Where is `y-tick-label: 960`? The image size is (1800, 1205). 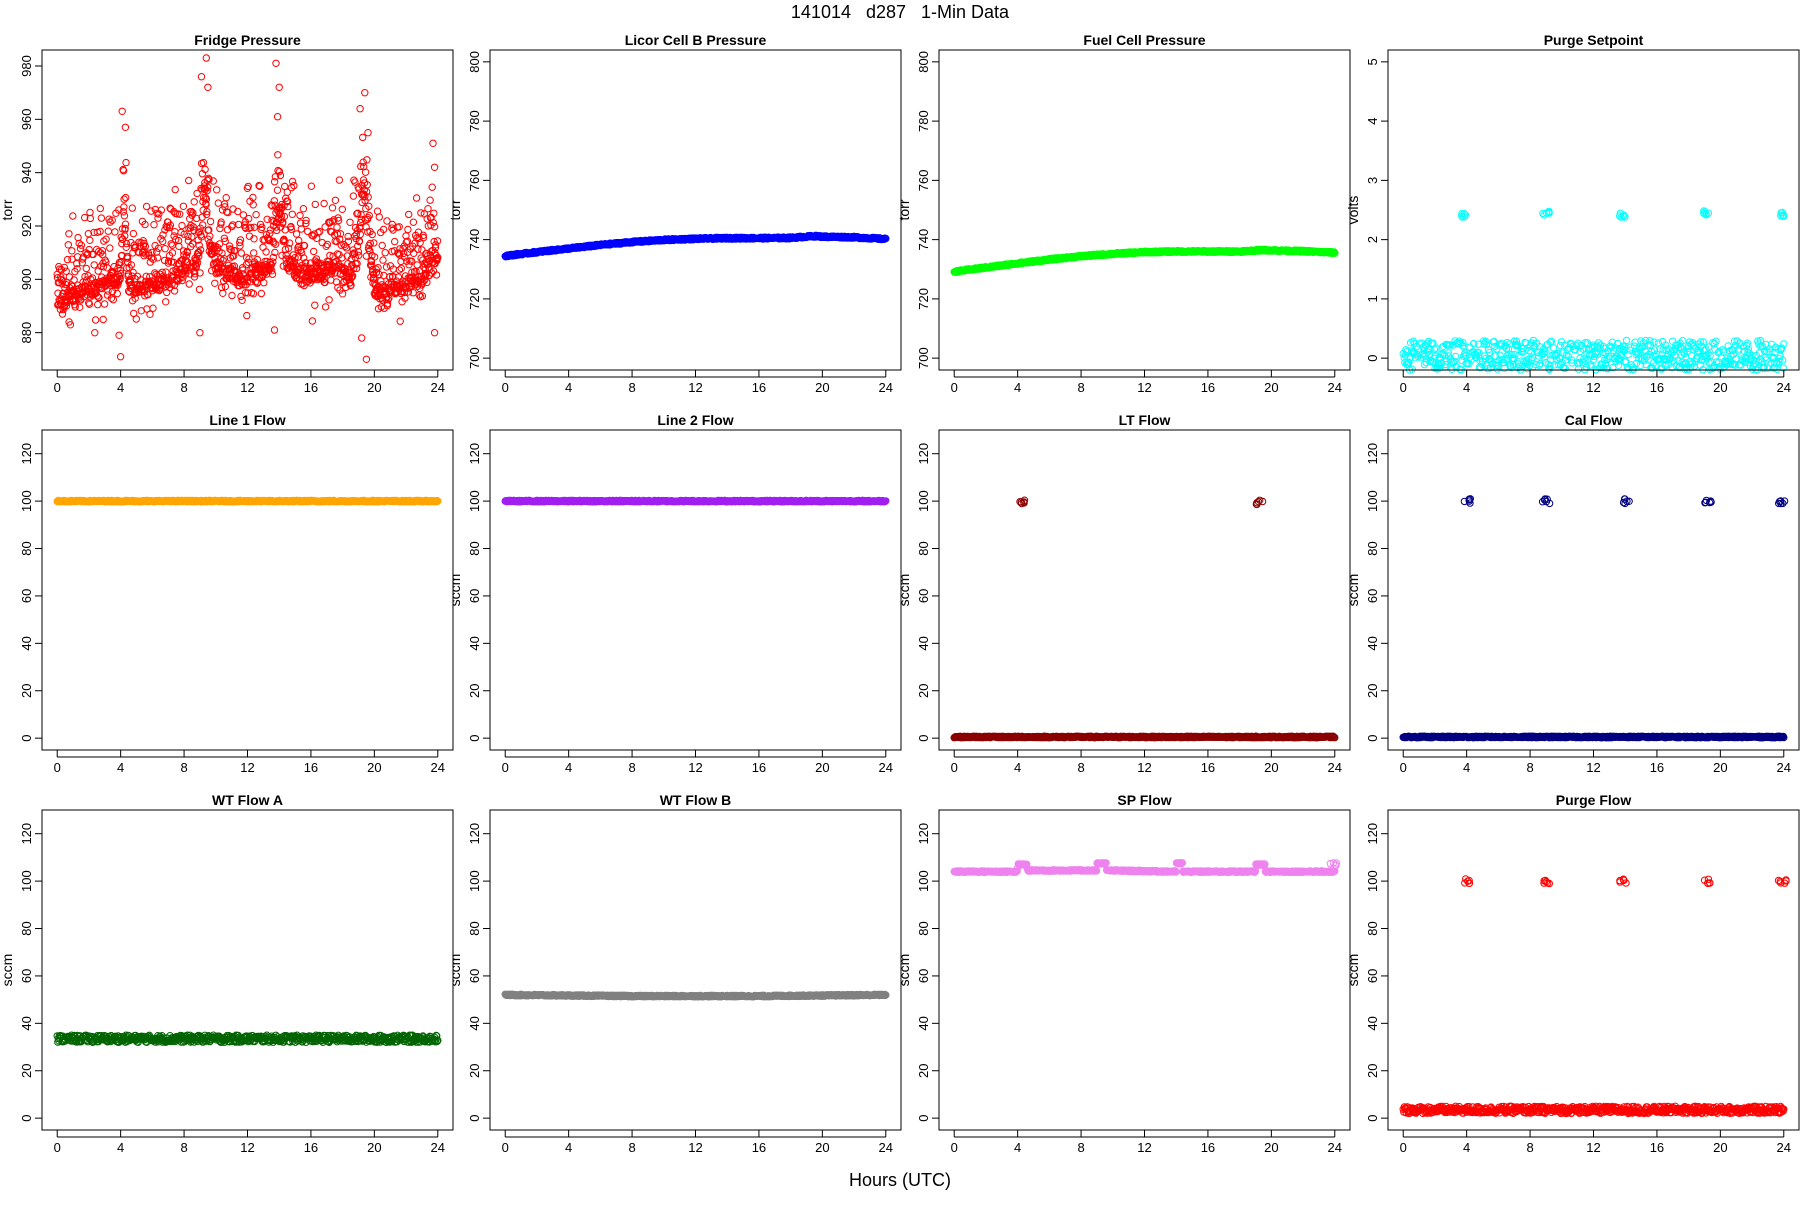 y-tick-label: 960 is located at coordinates (26, 119).